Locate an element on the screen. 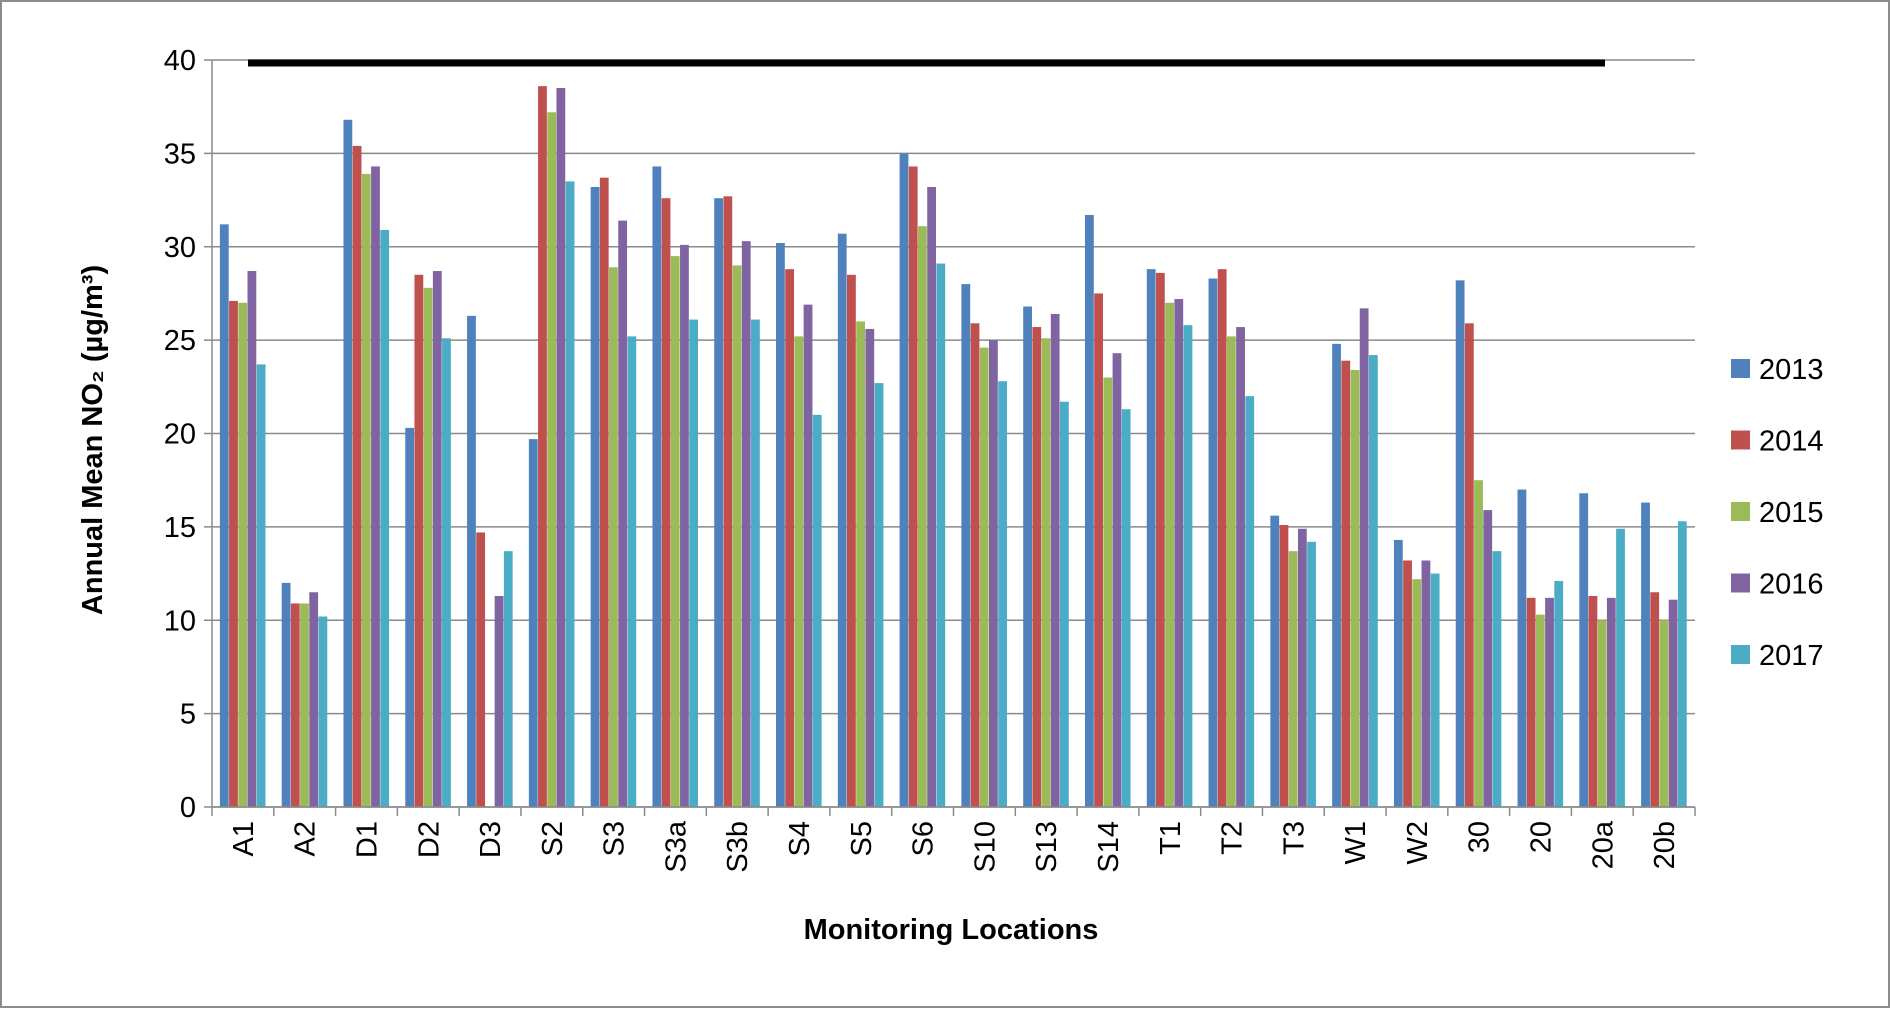 The height and width of the screenshot is (1011, 1890). bar-2014-S3a is located at coordinates (666, 502).